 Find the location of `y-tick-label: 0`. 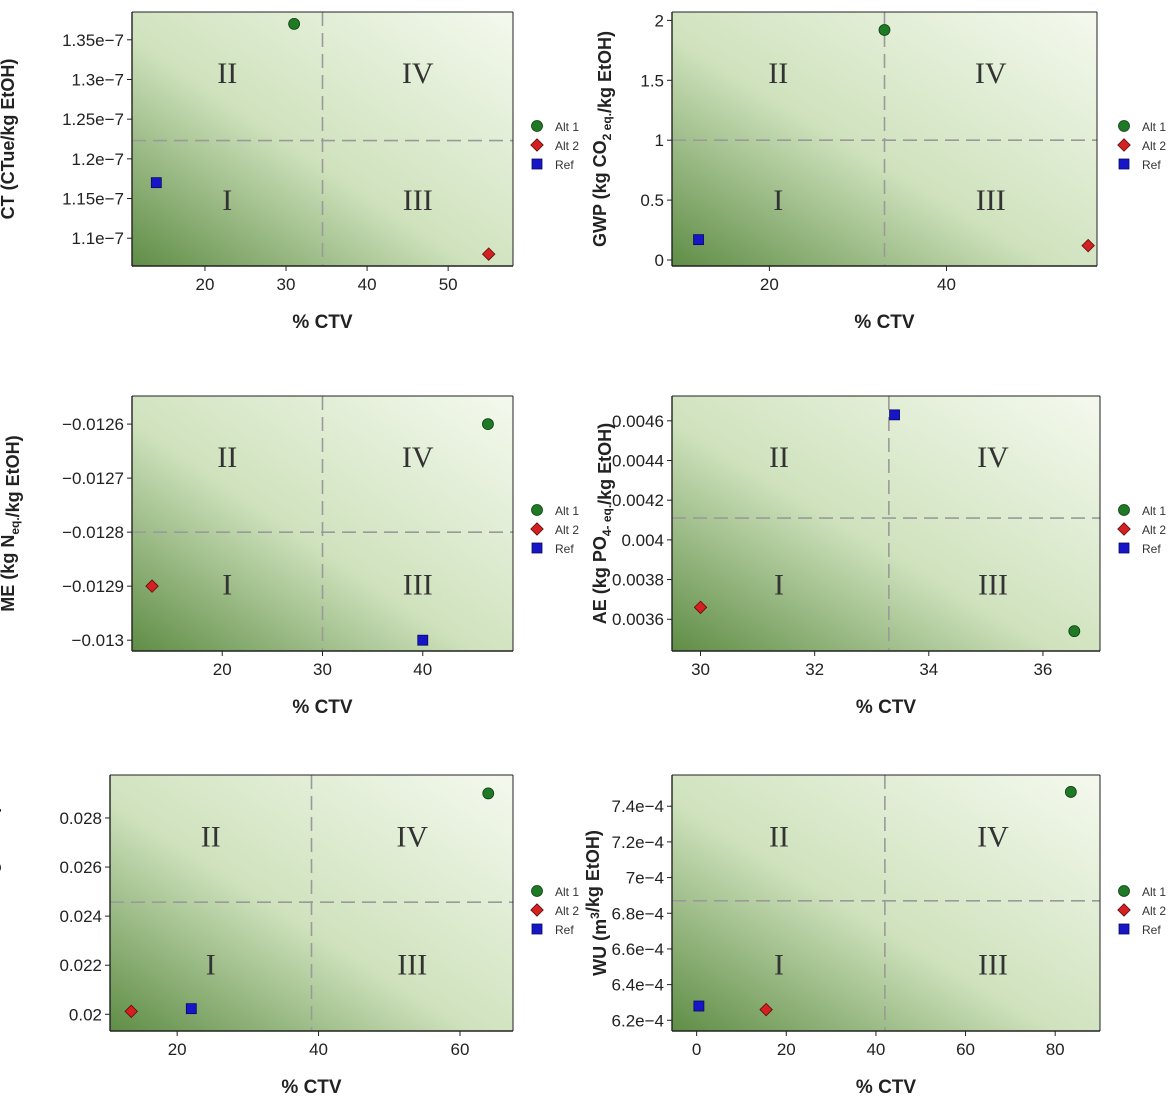

y-tick-label: 0 is located at coordinates (659, 260).